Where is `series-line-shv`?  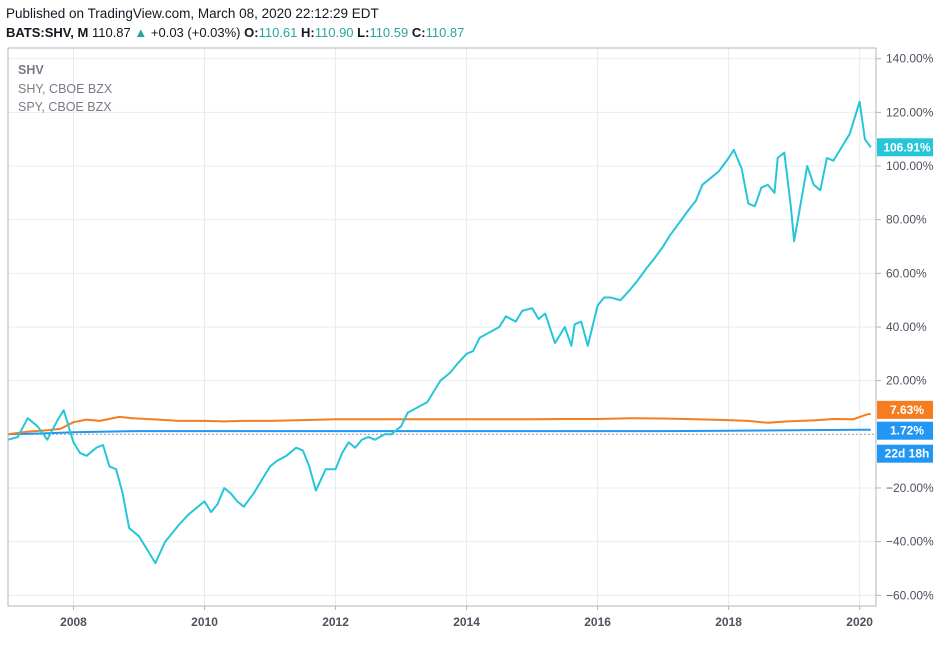 series-line-shv is located at coordinates (439, 432).